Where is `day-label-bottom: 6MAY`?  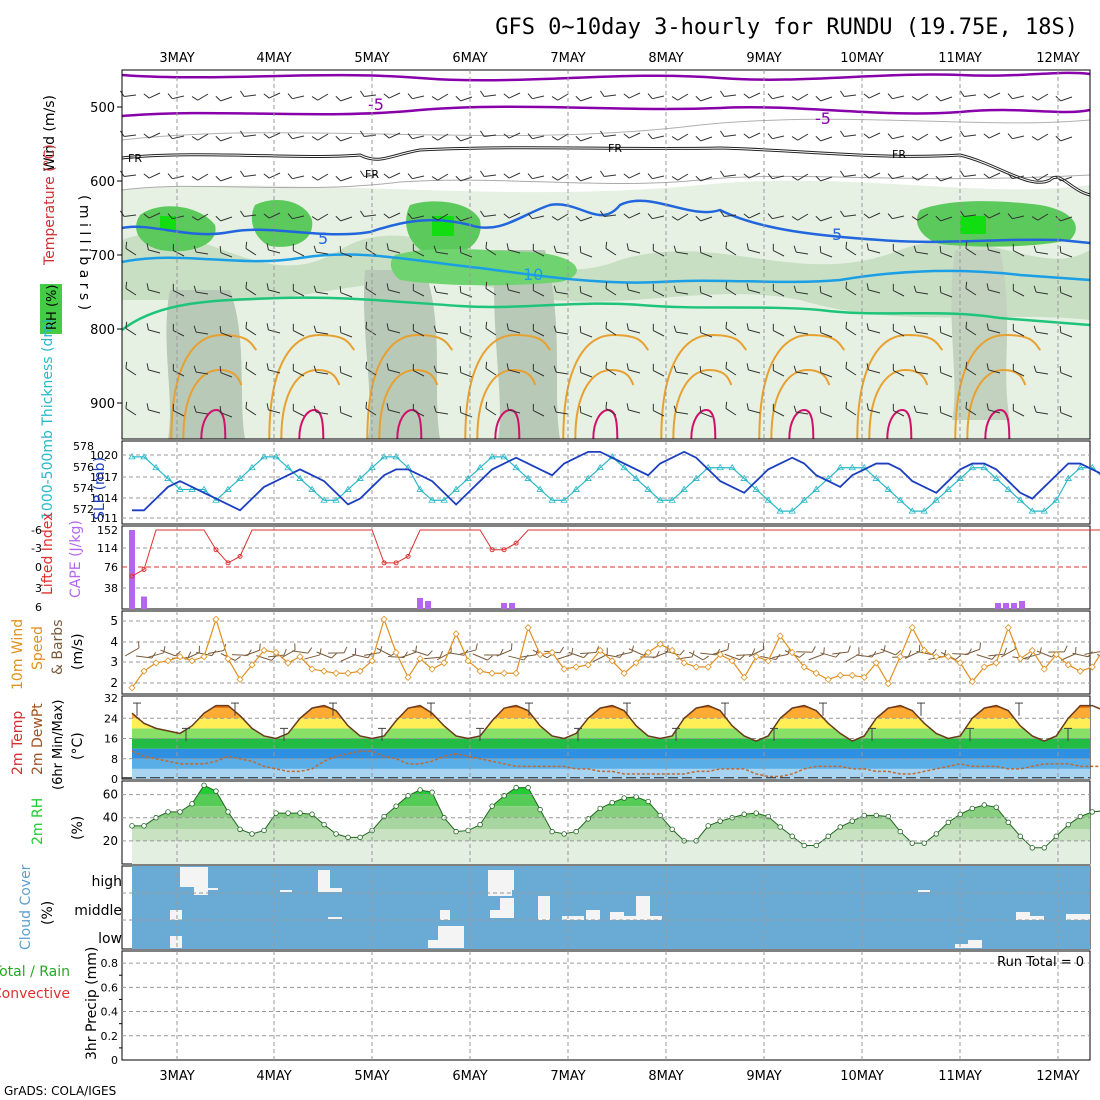 day-label-bottom: 6MAY is located at coordinates (469, 1076).